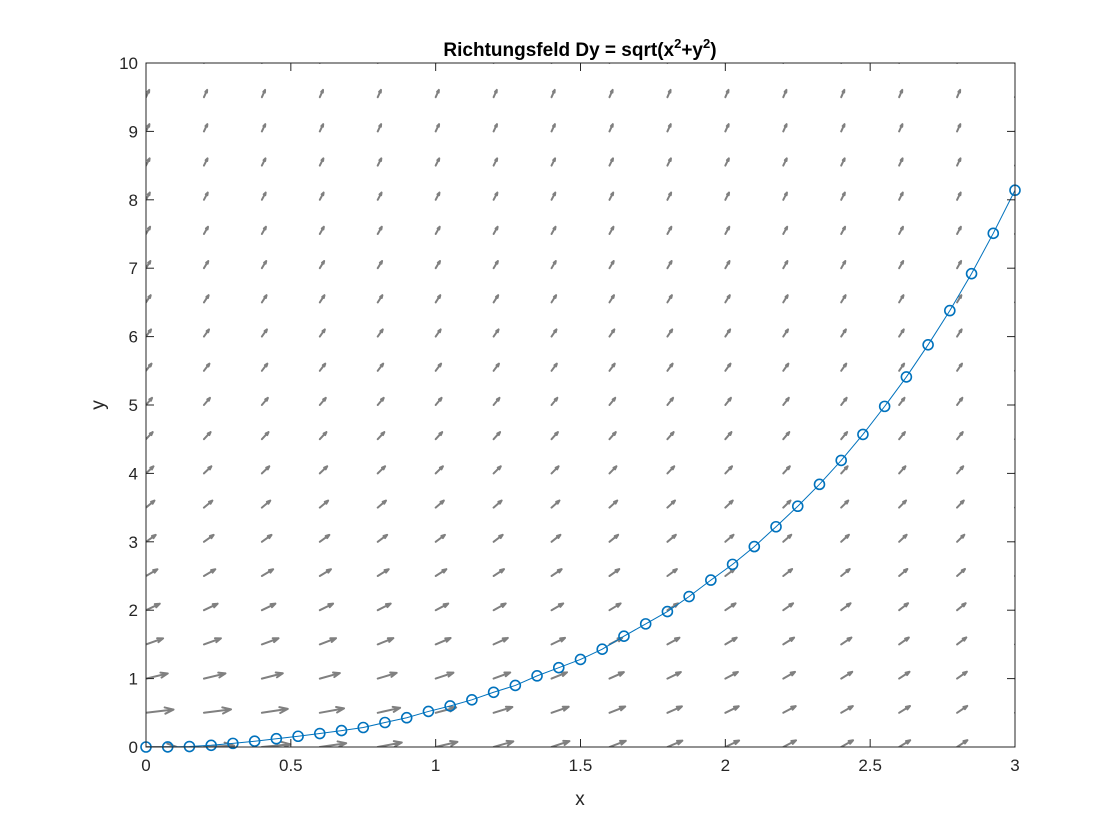  I want to click on x-tick-label: 0, so click(145, 765).